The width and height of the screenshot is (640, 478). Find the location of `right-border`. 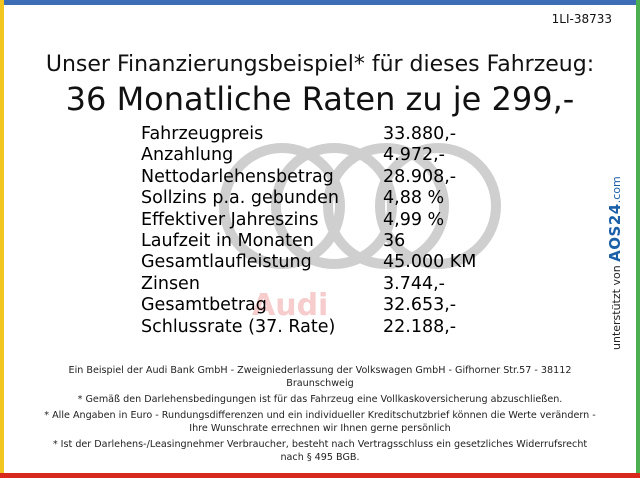

right-border is located at coordinates (638, 239).